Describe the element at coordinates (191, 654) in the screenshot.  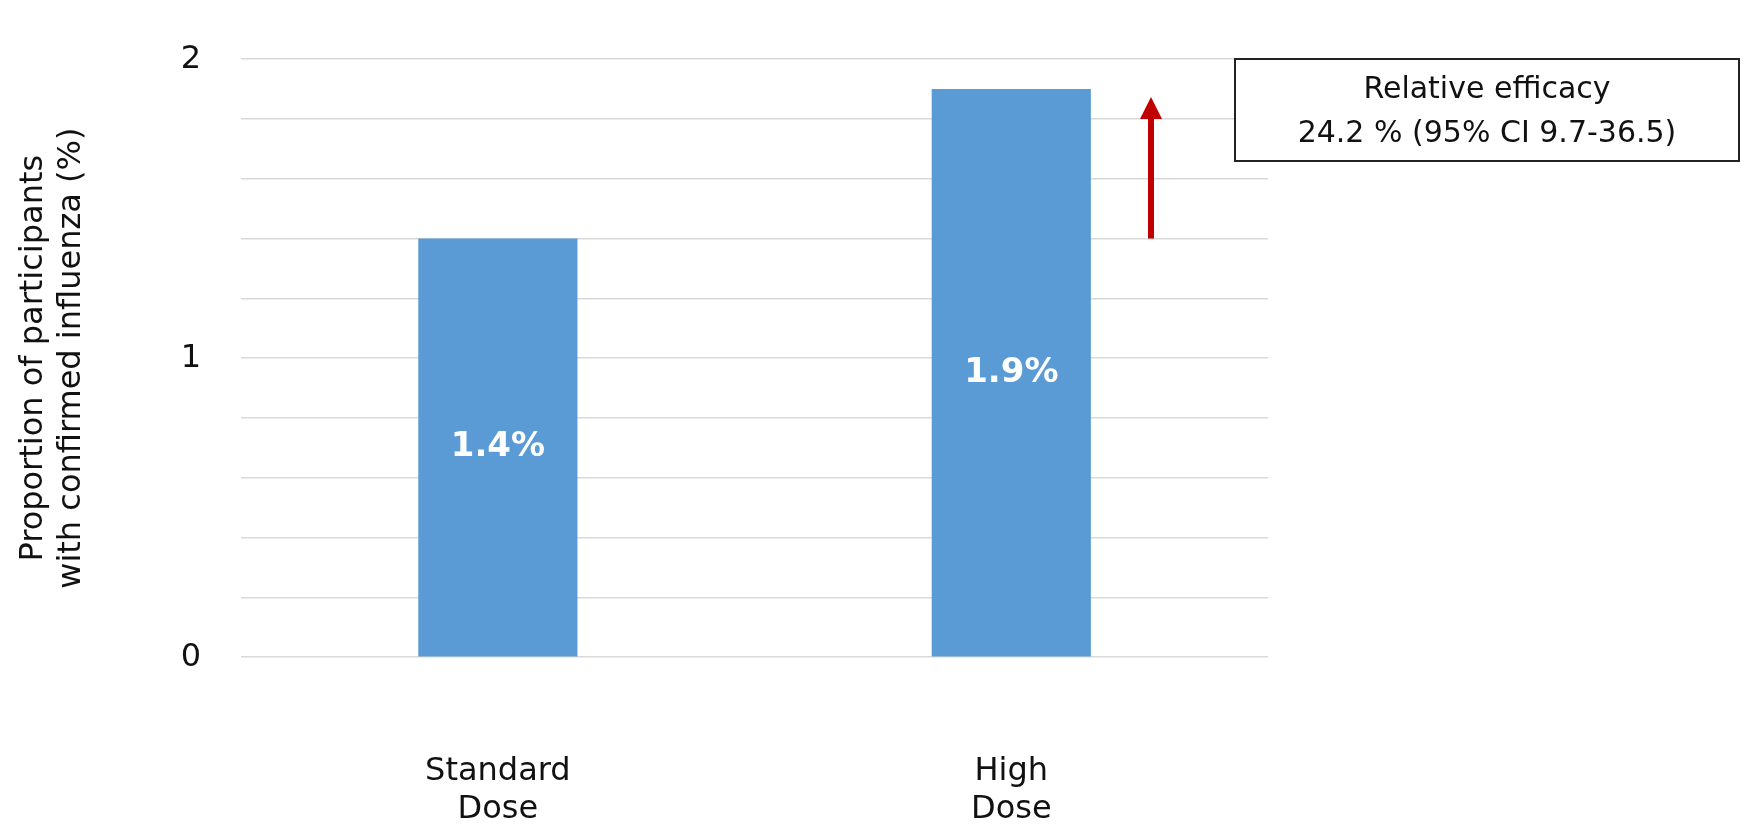
I see `y-tick-label: 0` at that location.